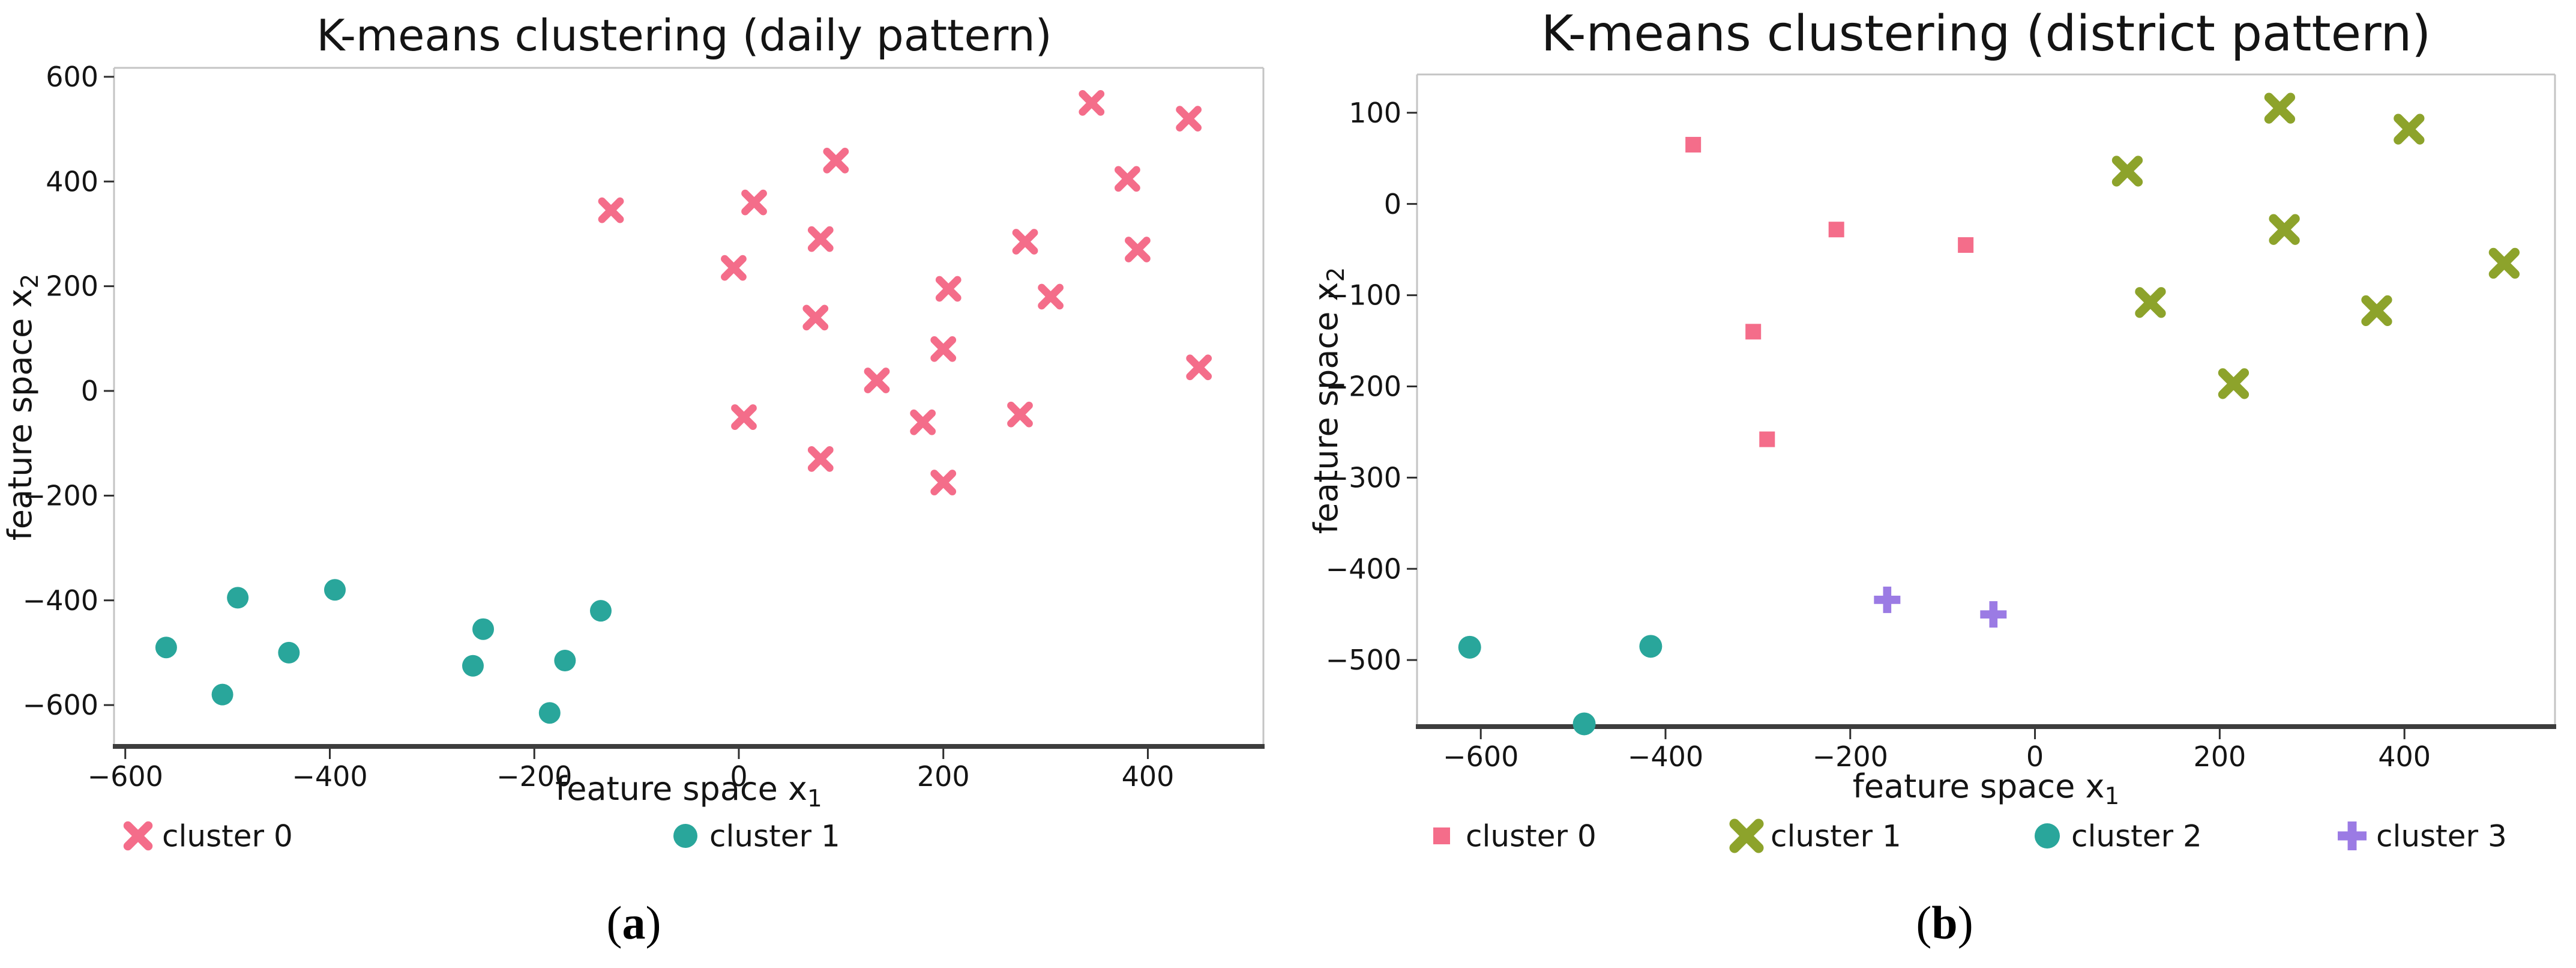 The image size is (2576, 968). What do you see at coordinates (685, 836) in the screenshot?
I see `legend-circle-marker` at bounding box center [685, 836].